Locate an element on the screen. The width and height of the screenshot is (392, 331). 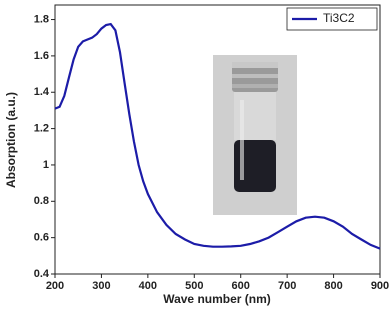
y-tick-label: 1.4 is located at coordinates (42, 92).